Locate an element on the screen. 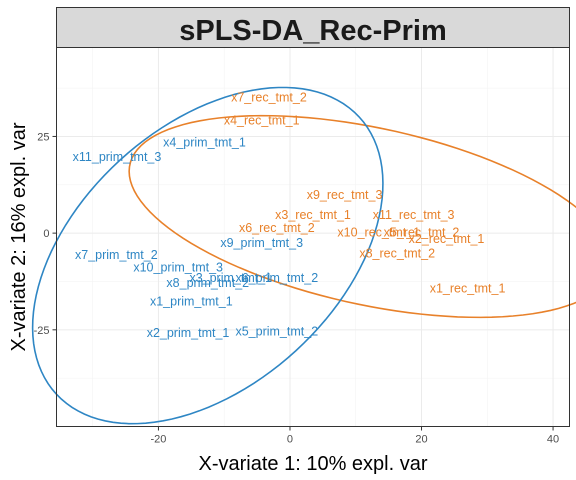 The image size is (576, 480). x-tick-label: -20 is located at coordinates (158, 440).